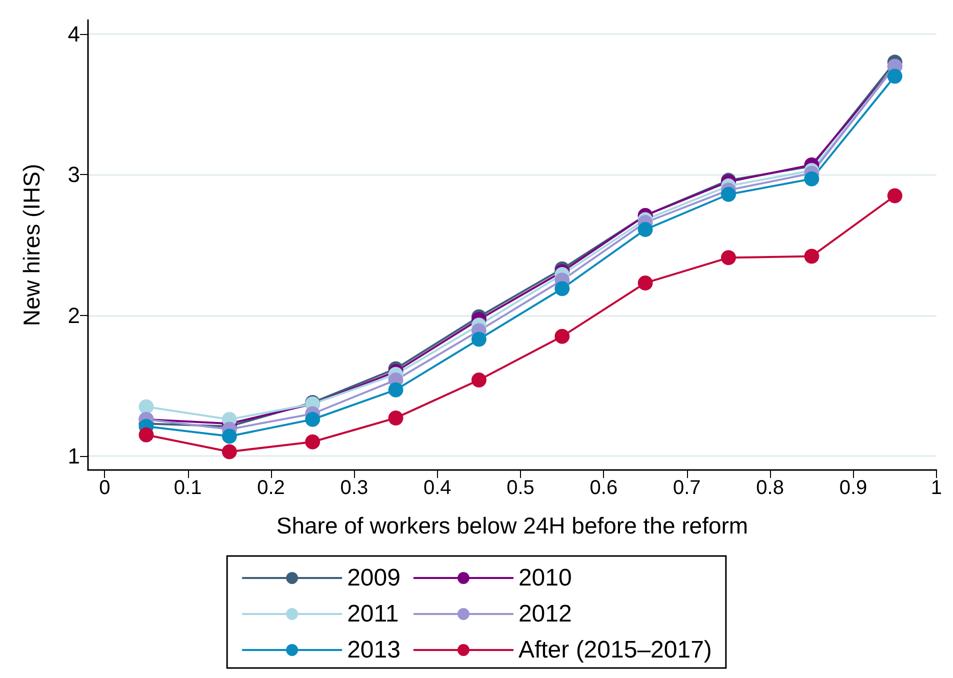  I want to click on y-axis-title: New hires (IHS), so click(31, 245).